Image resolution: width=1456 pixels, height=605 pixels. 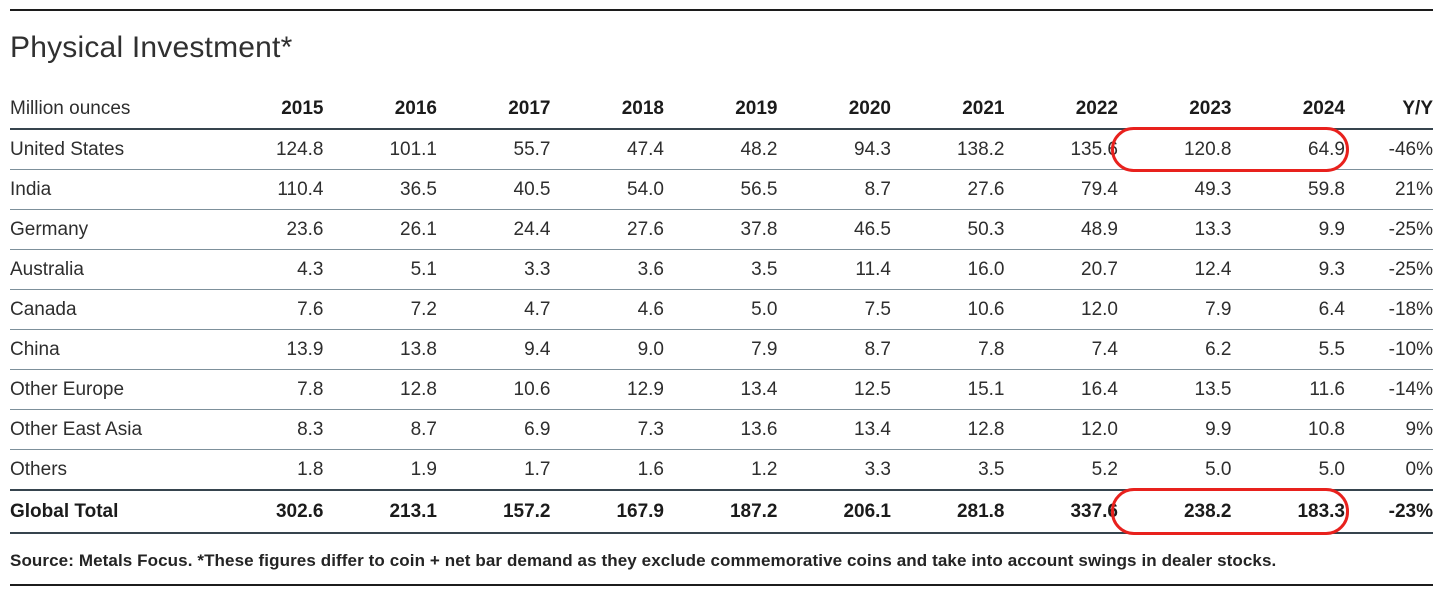 What do you see at coordinates (650, 349) in the screenshot?
I see `cell-2018: 9.0` at bounding box center [650, 349].